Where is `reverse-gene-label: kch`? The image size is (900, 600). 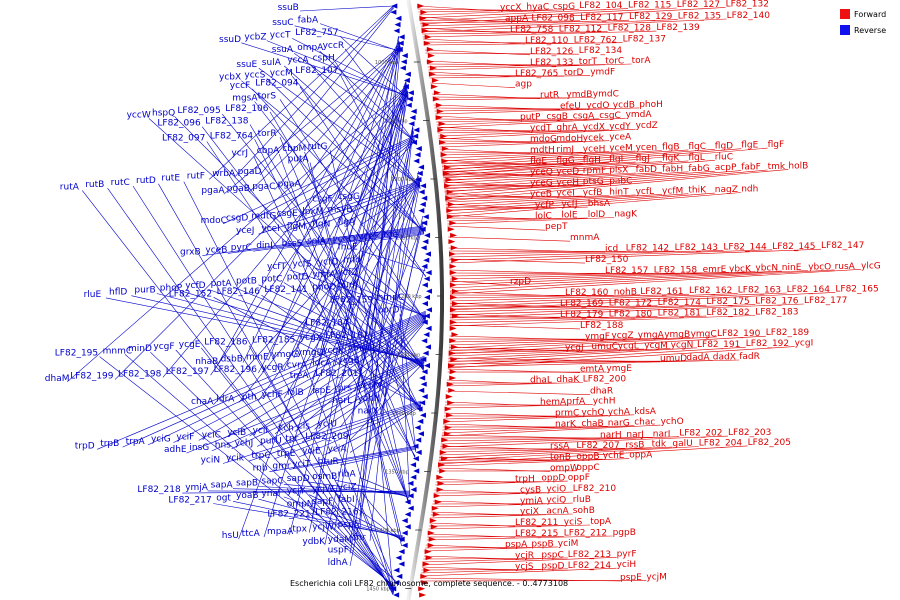 reverse-gene-label: kch is located at coordinates (286, 429).